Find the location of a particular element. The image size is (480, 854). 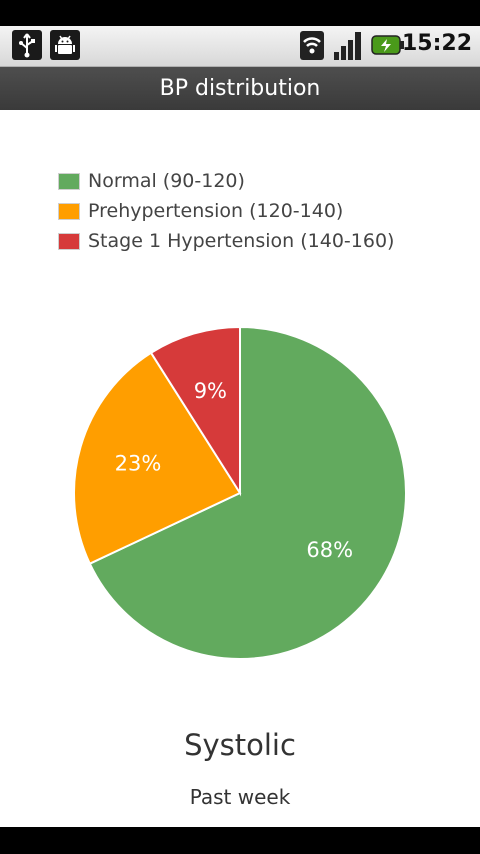

legend-label: Prehypertension (120-140) is located at coordinates (216, 211).